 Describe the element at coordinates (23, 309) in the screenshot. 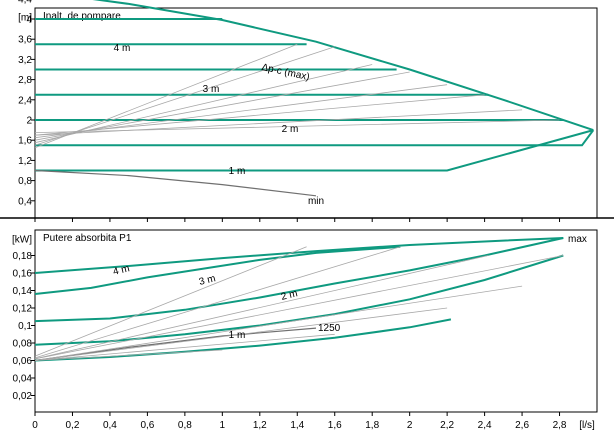

I see `power-y-tick-label: 0,12` at that location.